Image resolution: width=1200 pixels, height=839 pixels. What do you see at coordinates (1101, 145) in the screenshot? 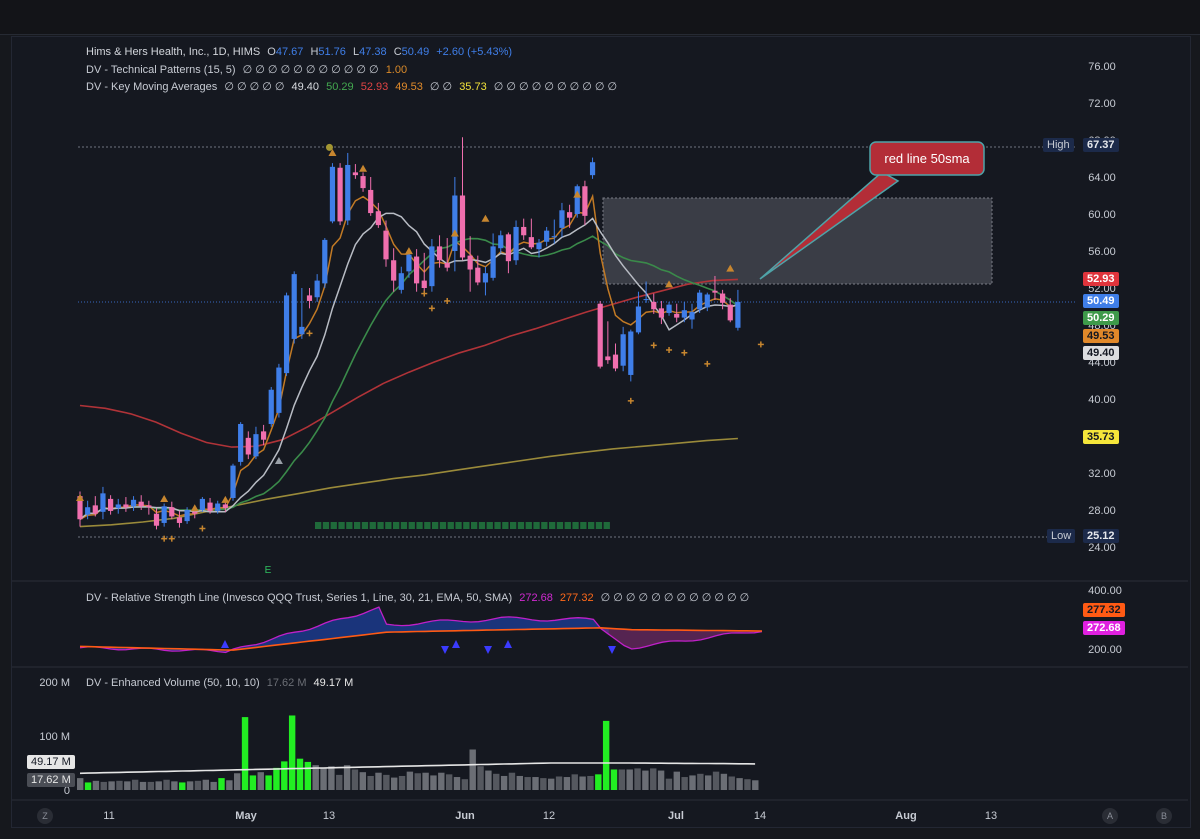
I see `high-tag-value: 67.37` at bounding box center [1101, 145].